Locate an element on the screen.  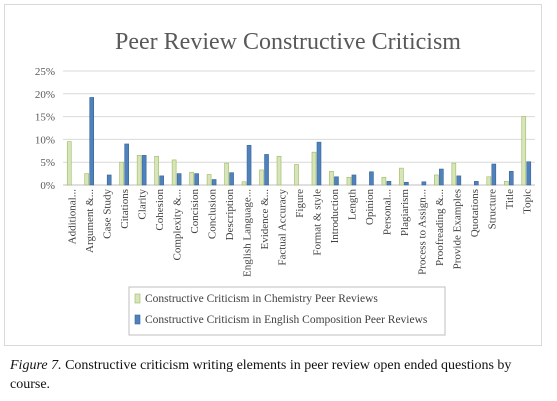
y-tick-label: 5% is located at coordinates (47, 163).